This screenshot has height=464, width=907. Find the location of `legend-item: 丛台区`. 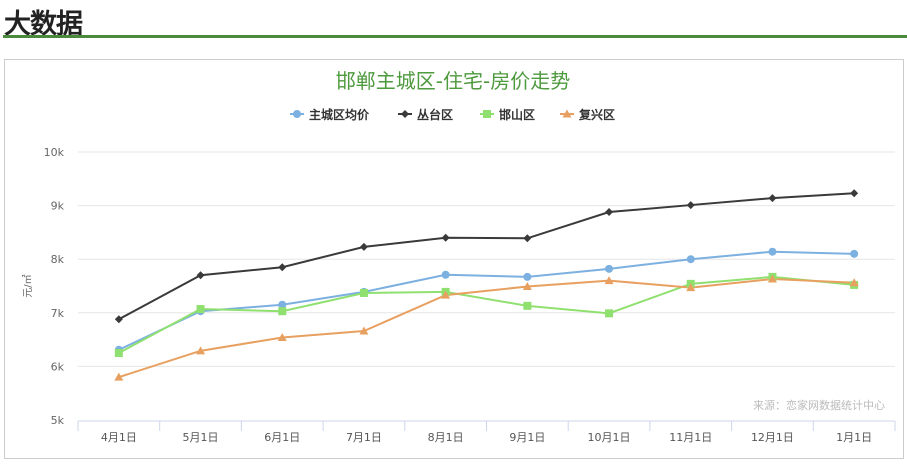

legend-item: 丛台区 is located at coordinates (425, 114).